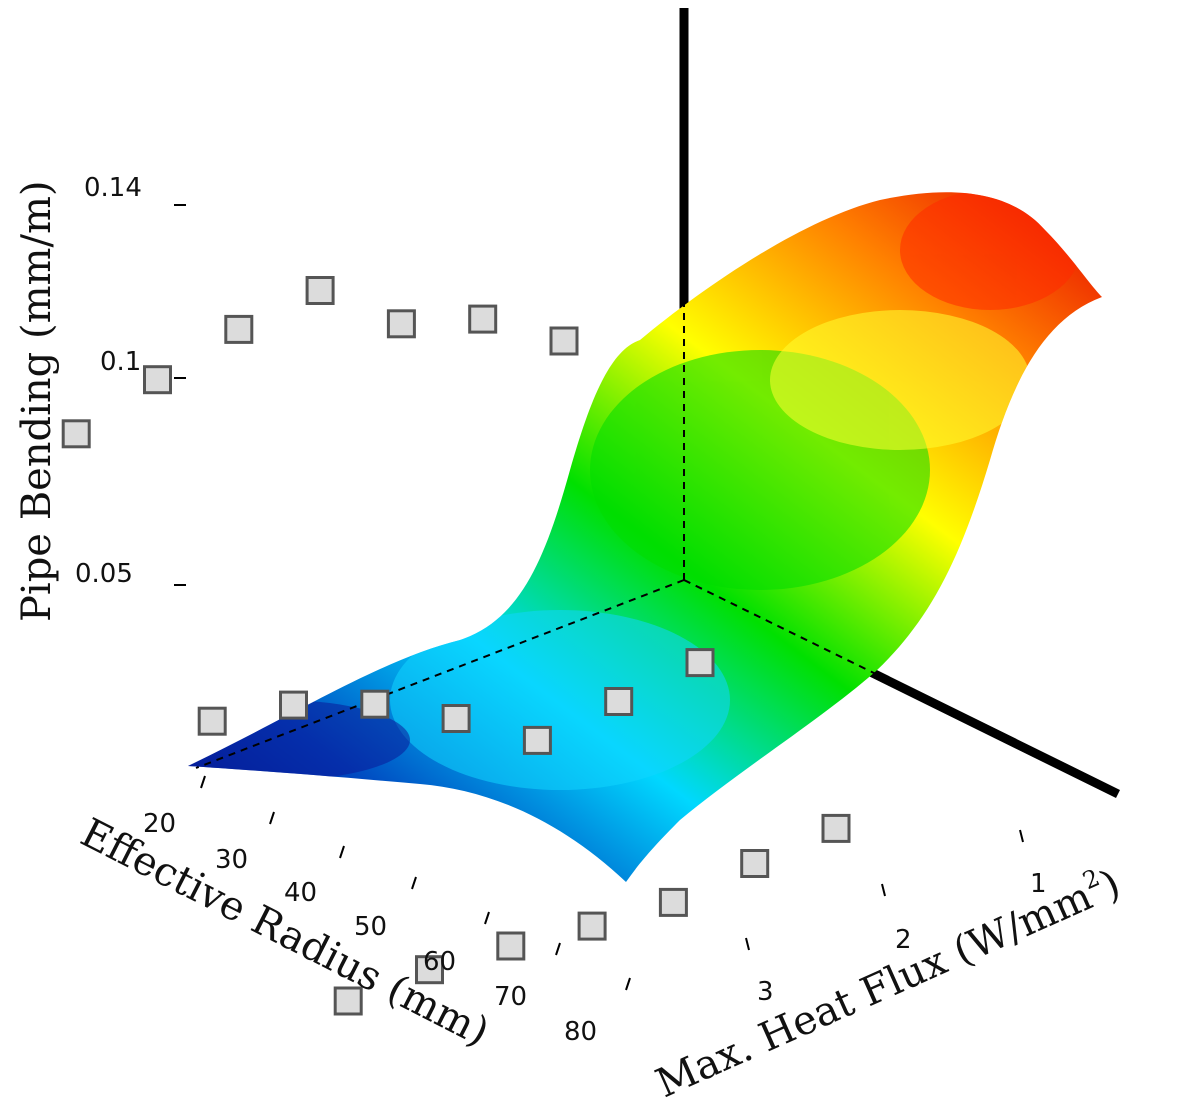 The width and height of the screenshot is (1200, 1111). What do you see at coordinates (580, 1032) in the screenshot?
I see `x-tick-label: 80` at bounding box center [580, 1032].